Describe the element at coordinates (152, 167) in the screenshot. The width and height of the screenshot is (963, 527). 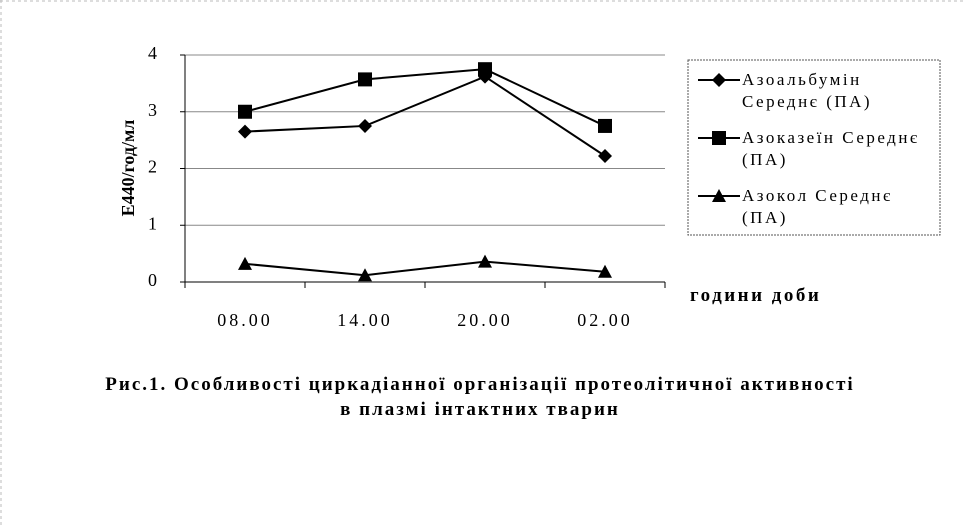
I see `y-tick-label: 2` at that location.